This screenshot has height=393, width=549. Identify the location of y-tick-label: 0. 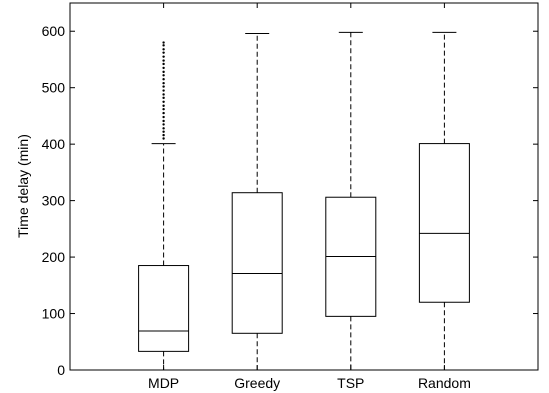
(61, 370).